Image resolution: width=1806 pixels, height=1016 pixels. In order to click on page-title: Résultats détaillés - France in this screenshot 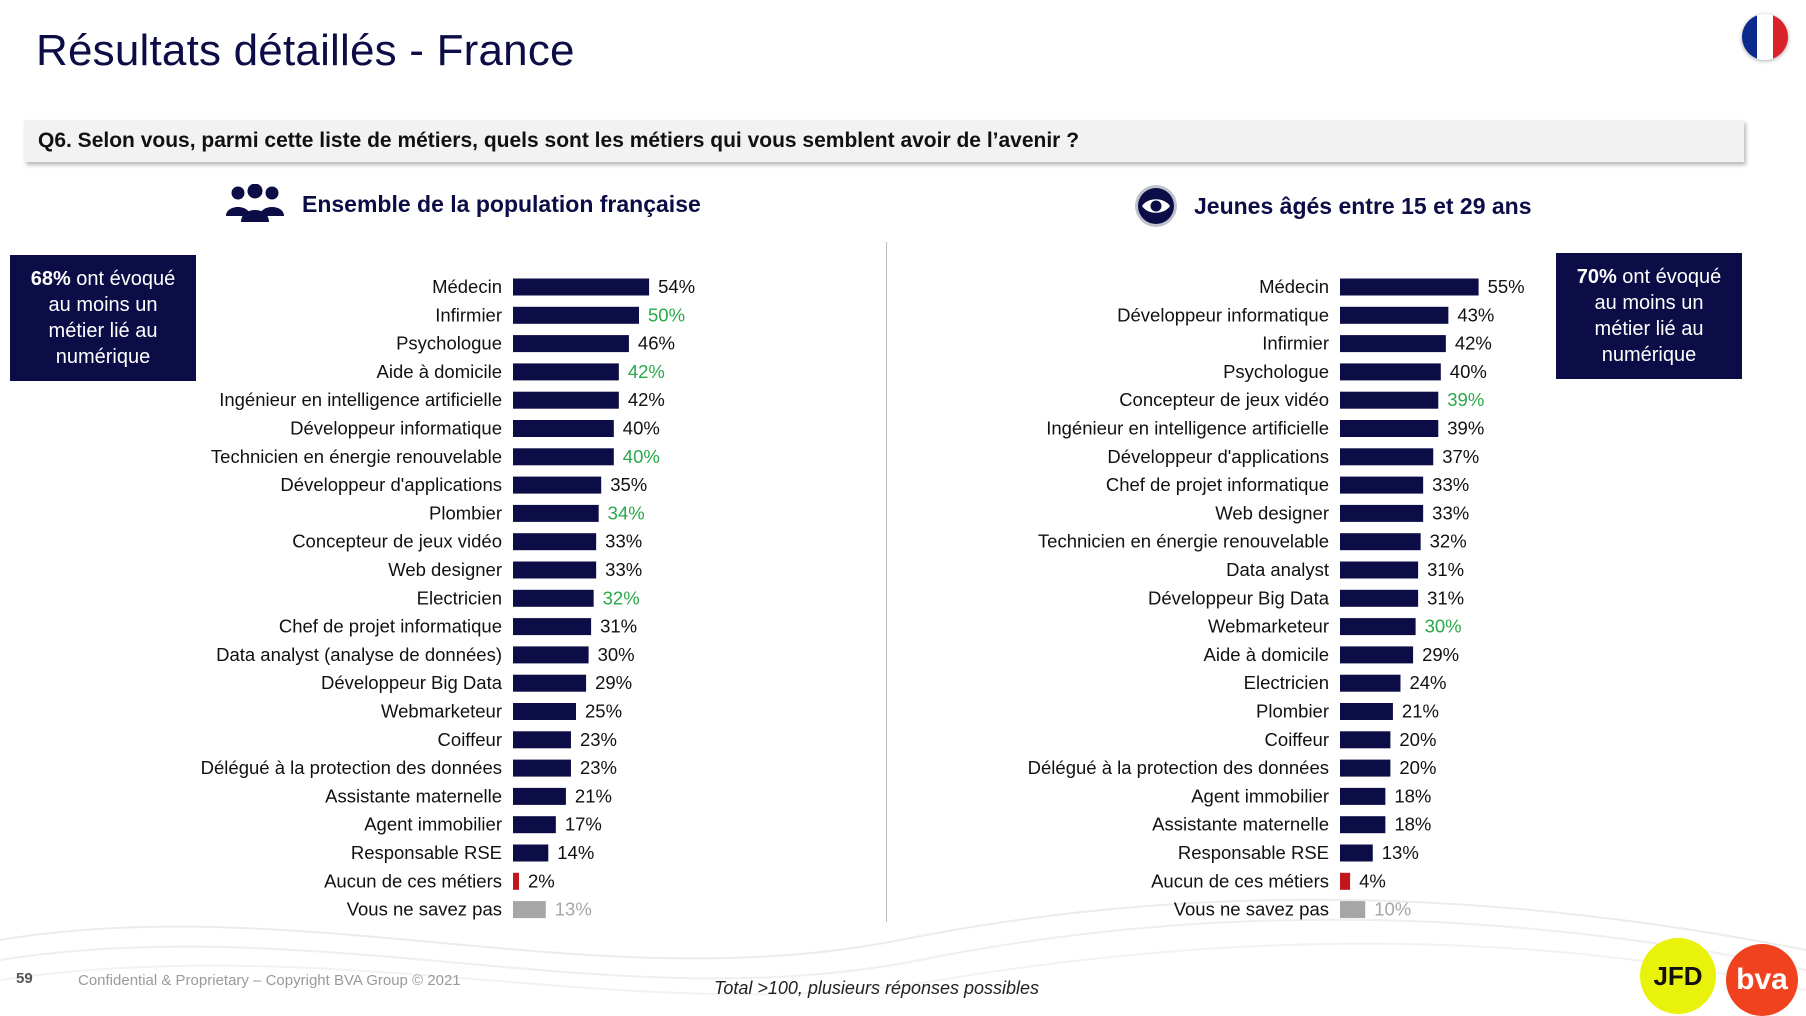, I will do `click(305, 50)`.